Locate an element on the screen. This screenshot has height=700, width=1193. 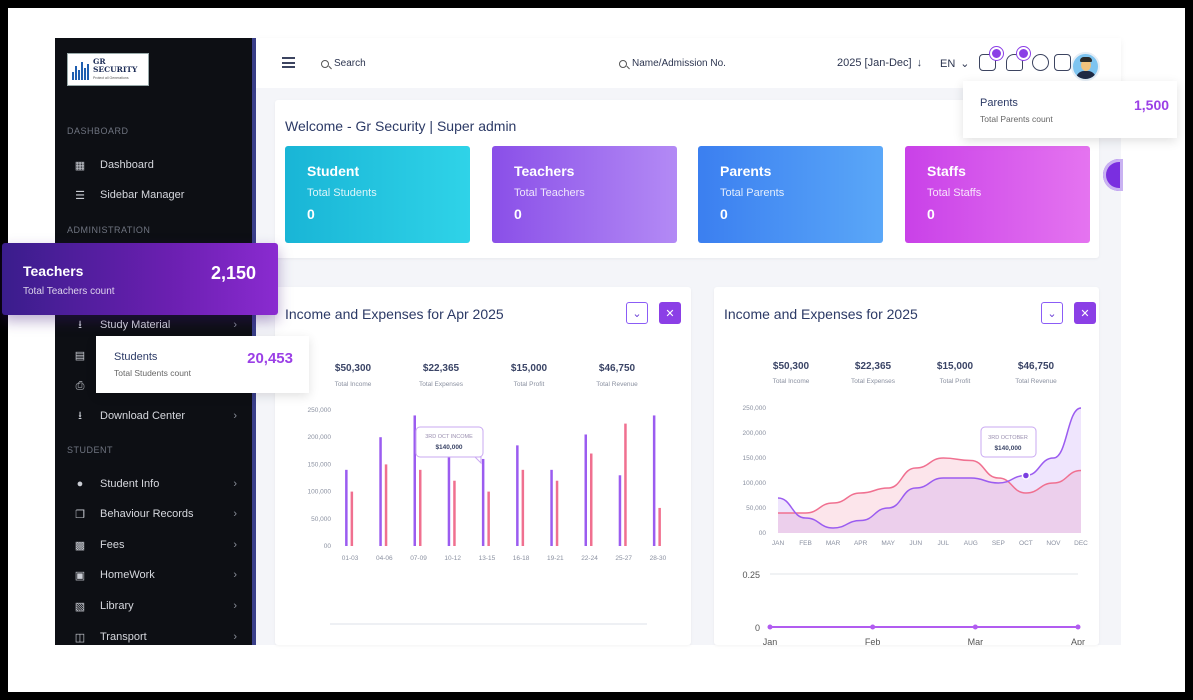
sidebar-item-homework: ▣ HomeWork › is located at coordinates (155, 575).